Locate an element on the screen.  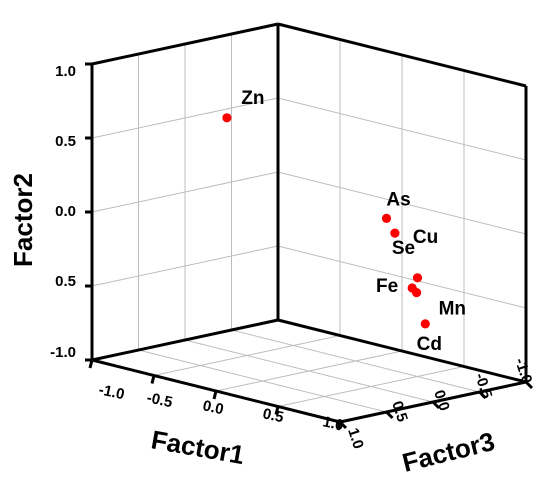
factor2-tick-labels: 1.0 0.5 0.0 0.5 -1.0 is located at coordinates (63, 212).